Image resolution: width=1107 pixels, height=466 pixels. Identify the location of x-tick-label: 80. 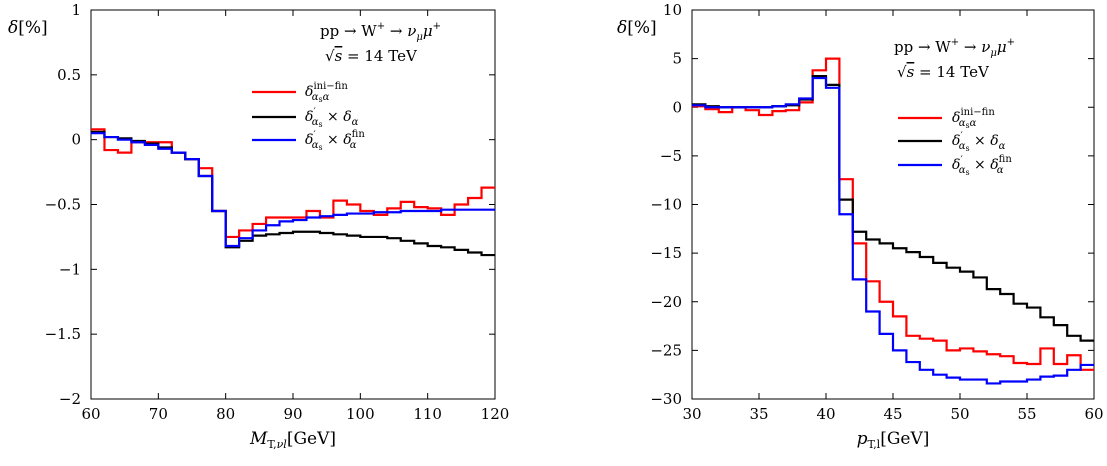
(225, 414).